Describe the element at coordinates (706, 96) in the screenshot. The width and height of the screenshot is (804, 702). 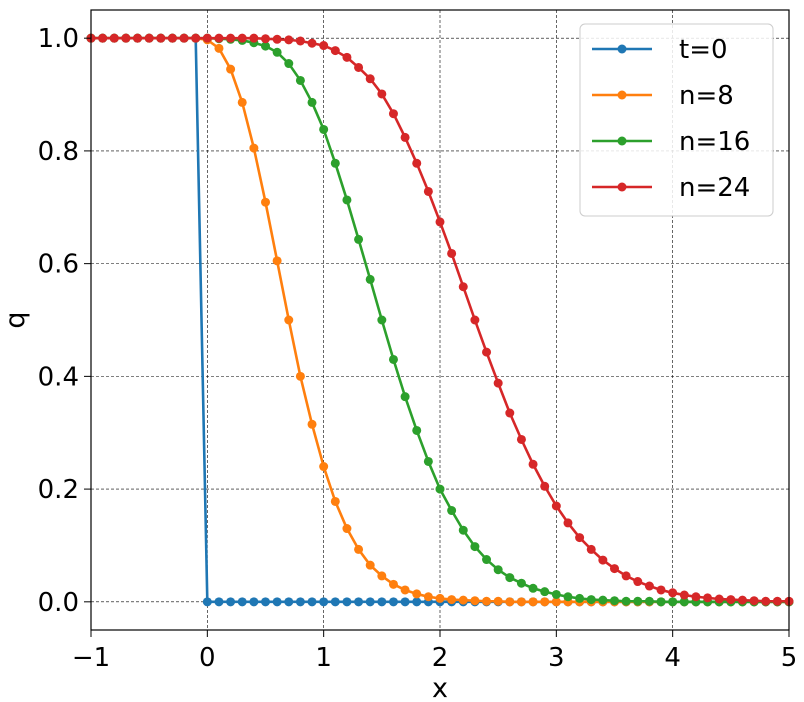
I see `legend-label: n=8` at that location.